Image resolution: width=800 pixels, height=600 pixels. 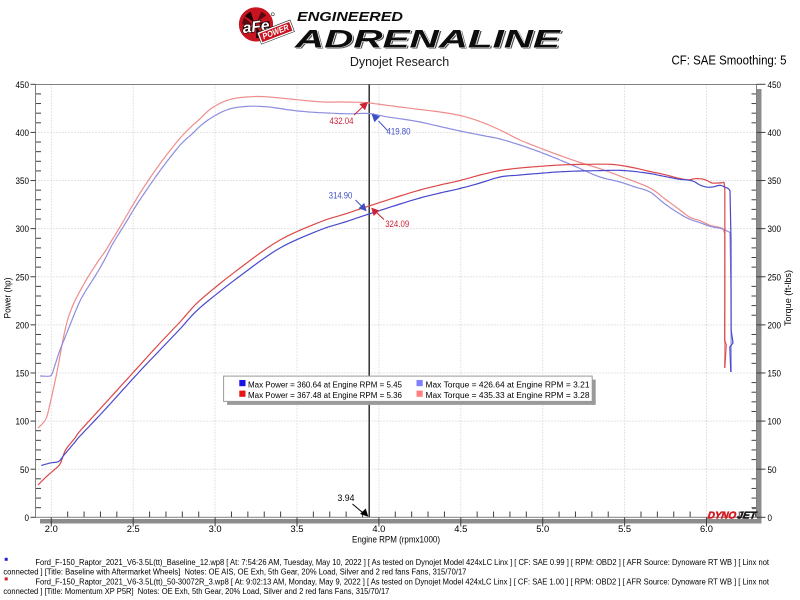 What do you see at coordinates (396, 540) in the screenshot?
I see `svg-text: Engine RPM (rpmx1000)` at bounding box center [396, 540].